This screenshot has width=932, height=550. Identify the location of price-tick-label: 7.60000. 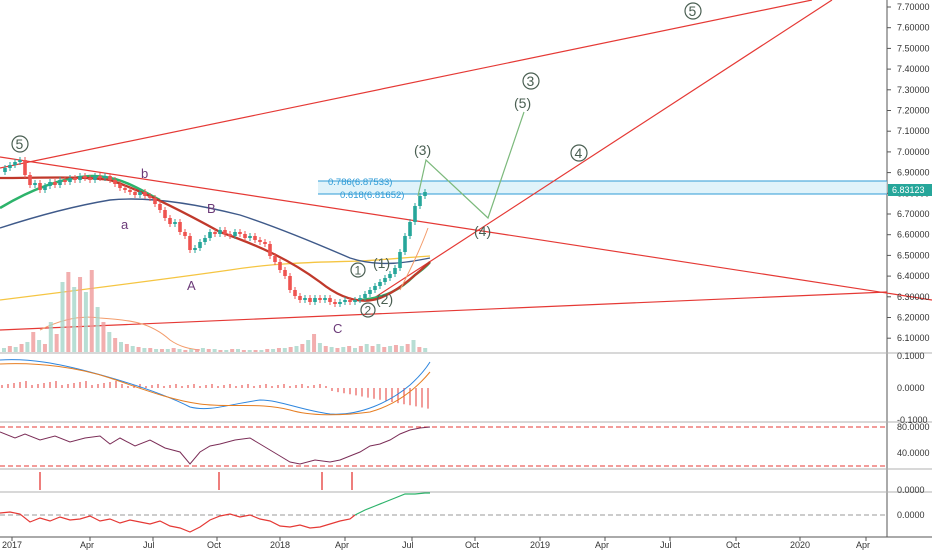
(913, 28).